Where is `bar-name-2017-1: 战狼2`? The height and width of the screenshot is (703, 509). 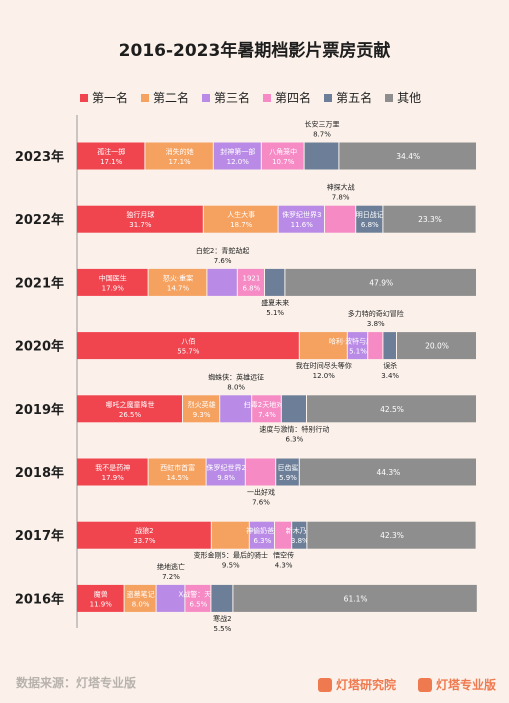
bar-name-2017-1: 战狼2 is located at coordinates (144, 530).